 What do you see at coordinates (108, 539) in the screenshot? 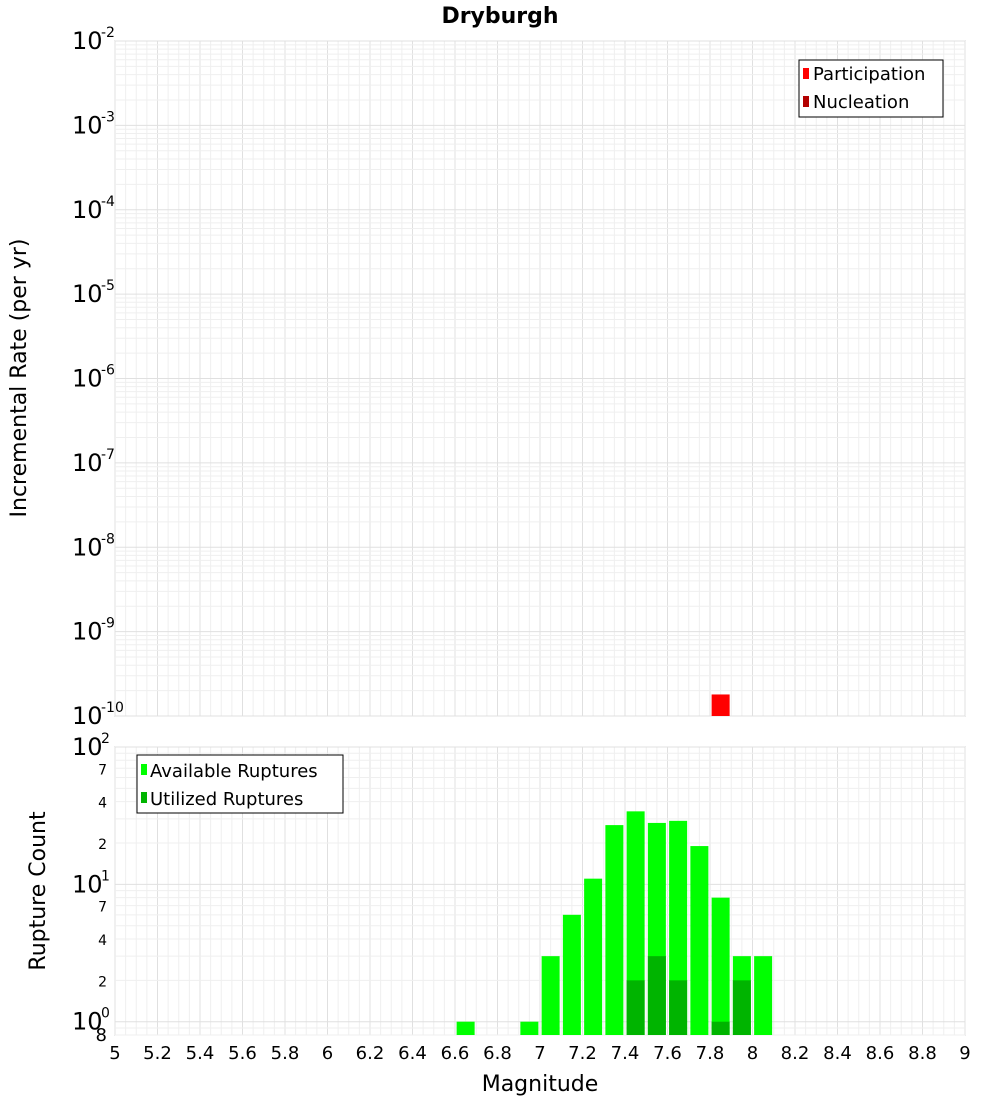
I see `rate-y-tick-label-exponent: -8` at bounding box center [108, 539].